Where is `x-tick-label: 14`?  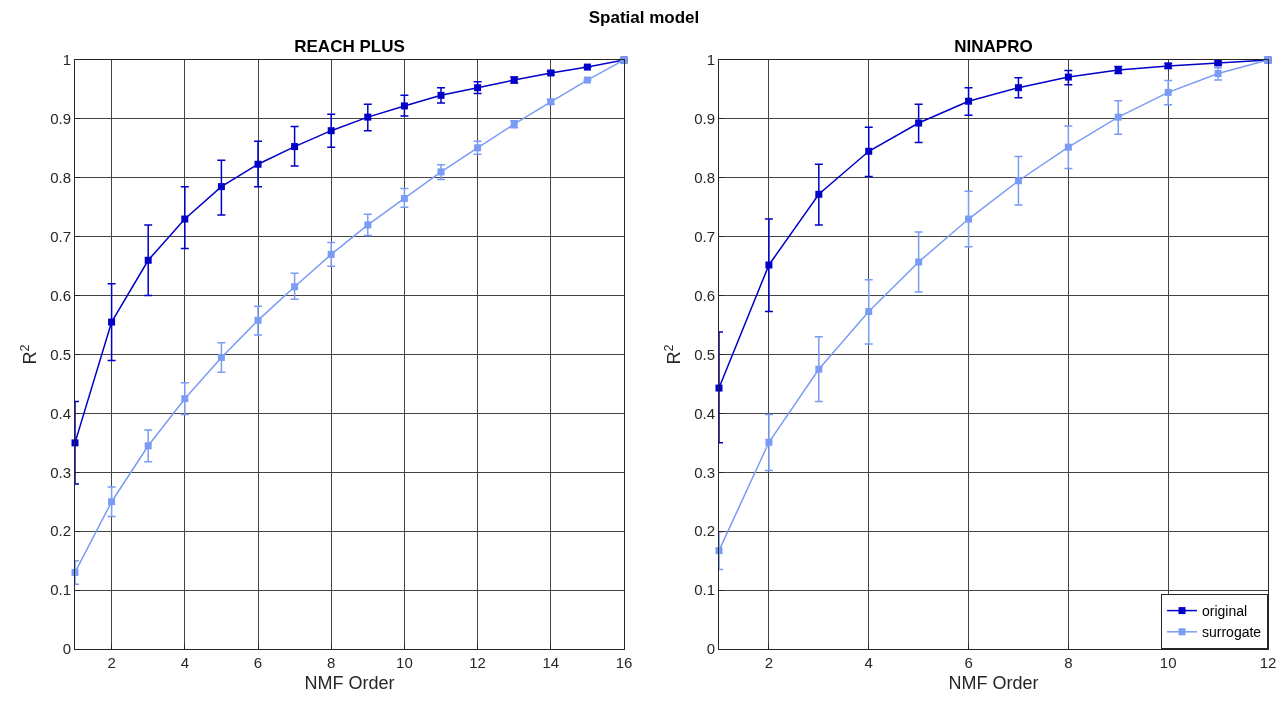 x-tick-label: 14 is located at coordinates (551, 662).